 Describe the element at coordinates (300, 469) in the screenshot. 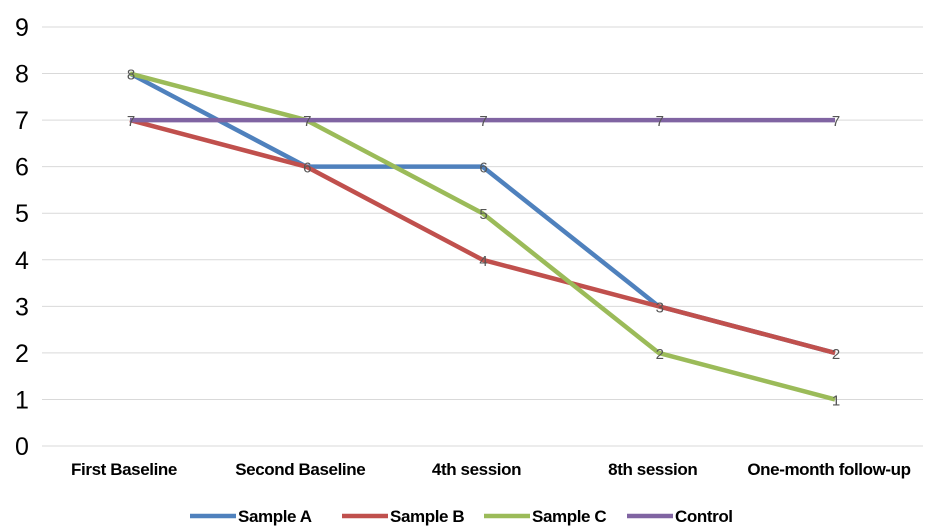

I see `x-tick-label-2: Second Baseline` at that location.